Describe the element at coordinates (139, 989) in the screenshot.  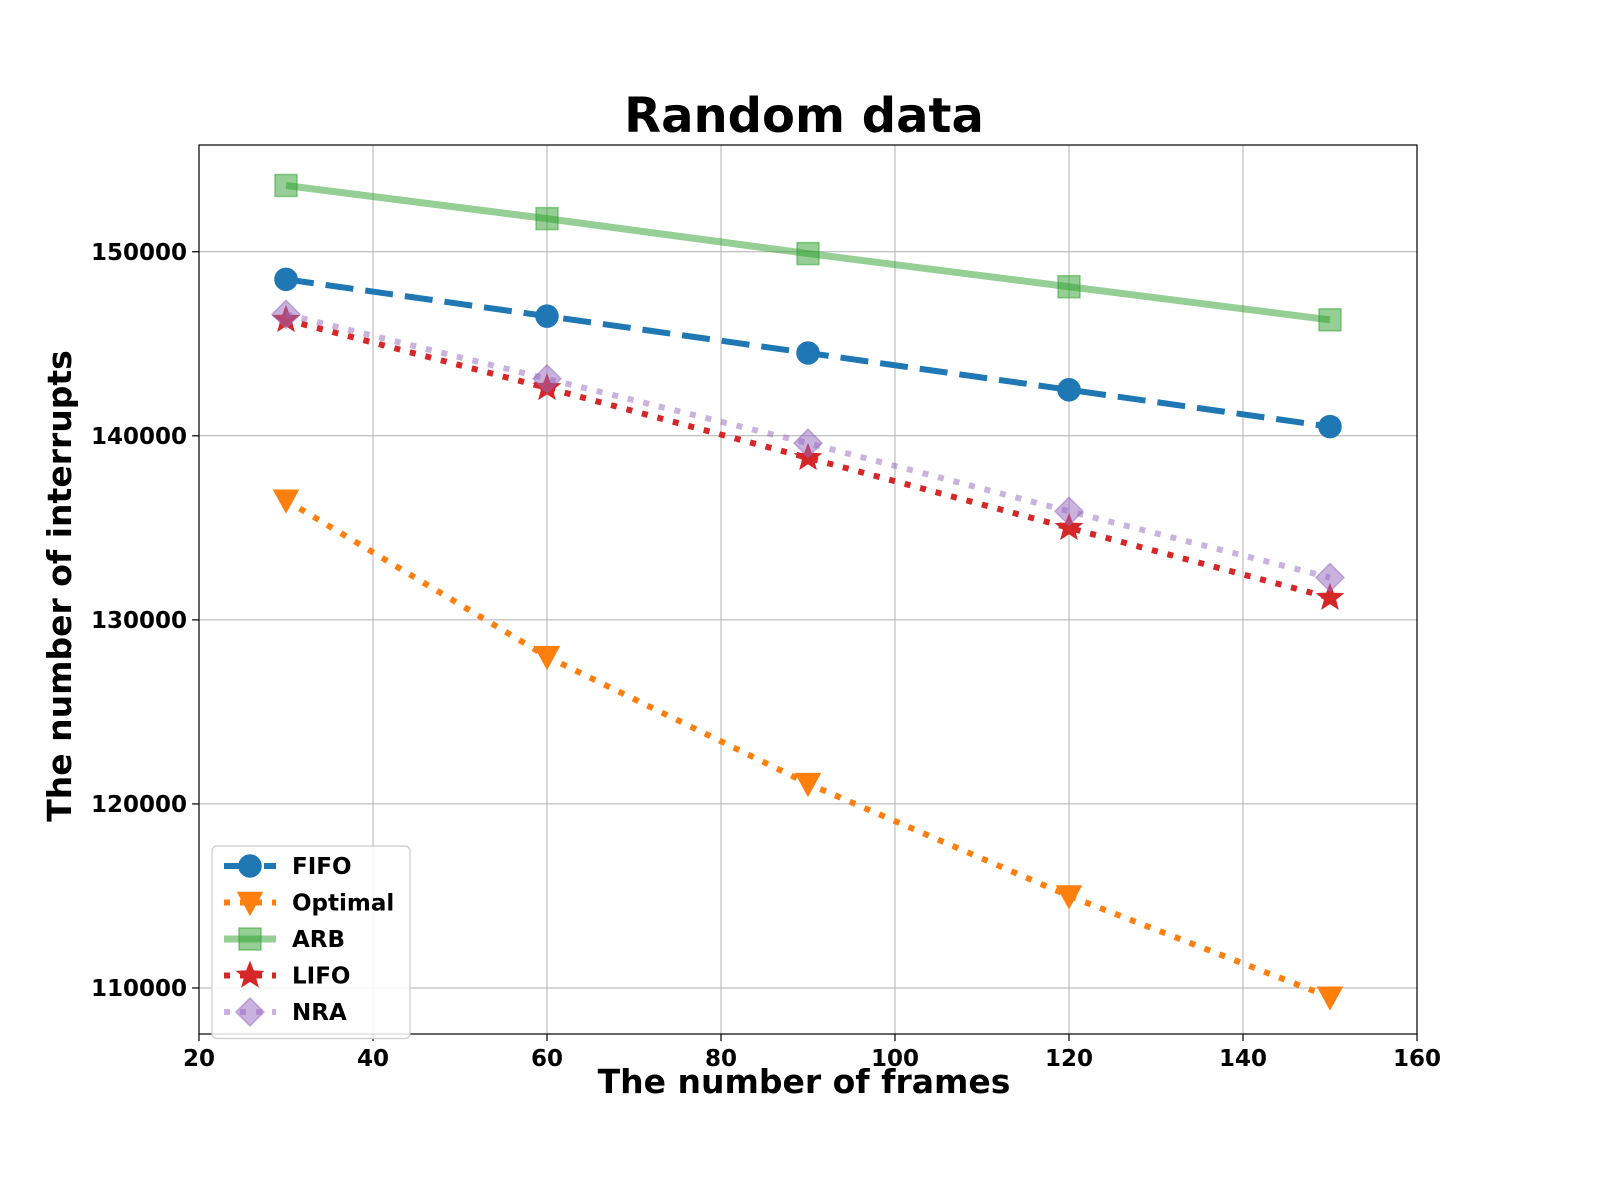
I see `y-tick-label: 110000` at that location.